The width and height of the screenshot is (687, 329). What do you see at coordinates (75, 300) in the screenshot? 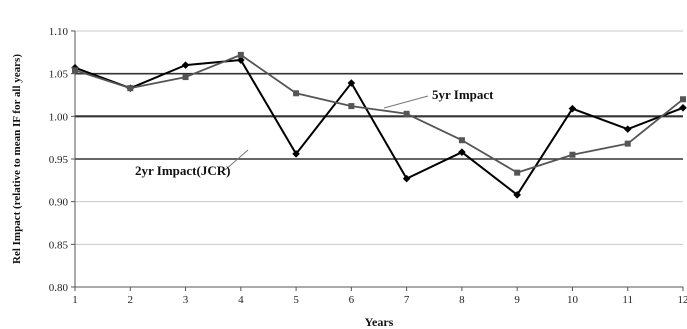
I see `x-tick-label-0: 1` at bounding box center [75, 300].